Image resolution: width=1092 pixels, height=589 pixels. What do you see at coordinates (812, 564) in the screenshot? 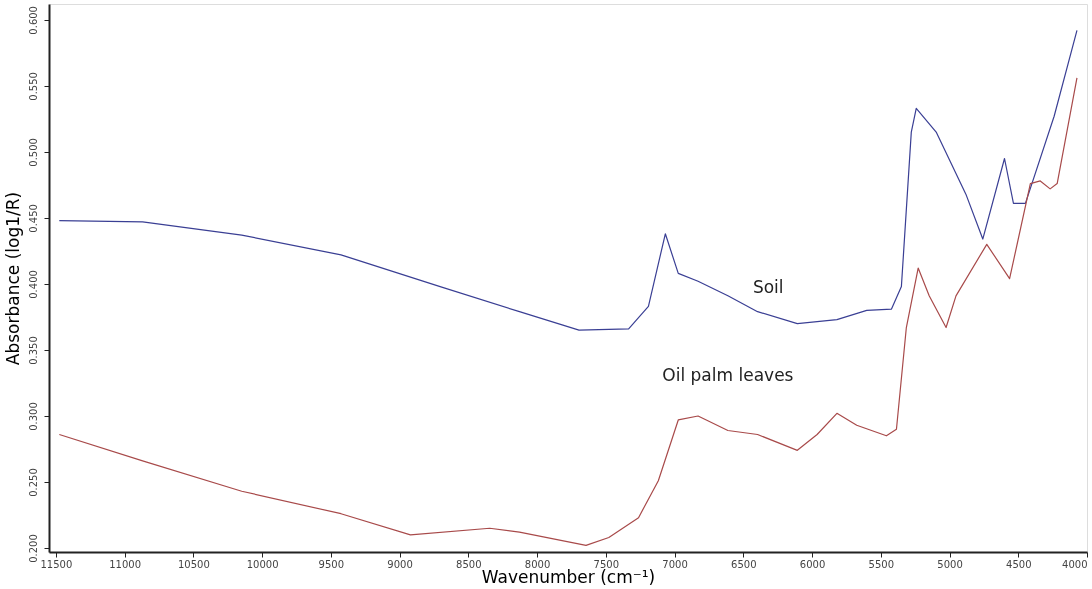
I see `x-tick-label: 6000` at bounding box center [812, 564].